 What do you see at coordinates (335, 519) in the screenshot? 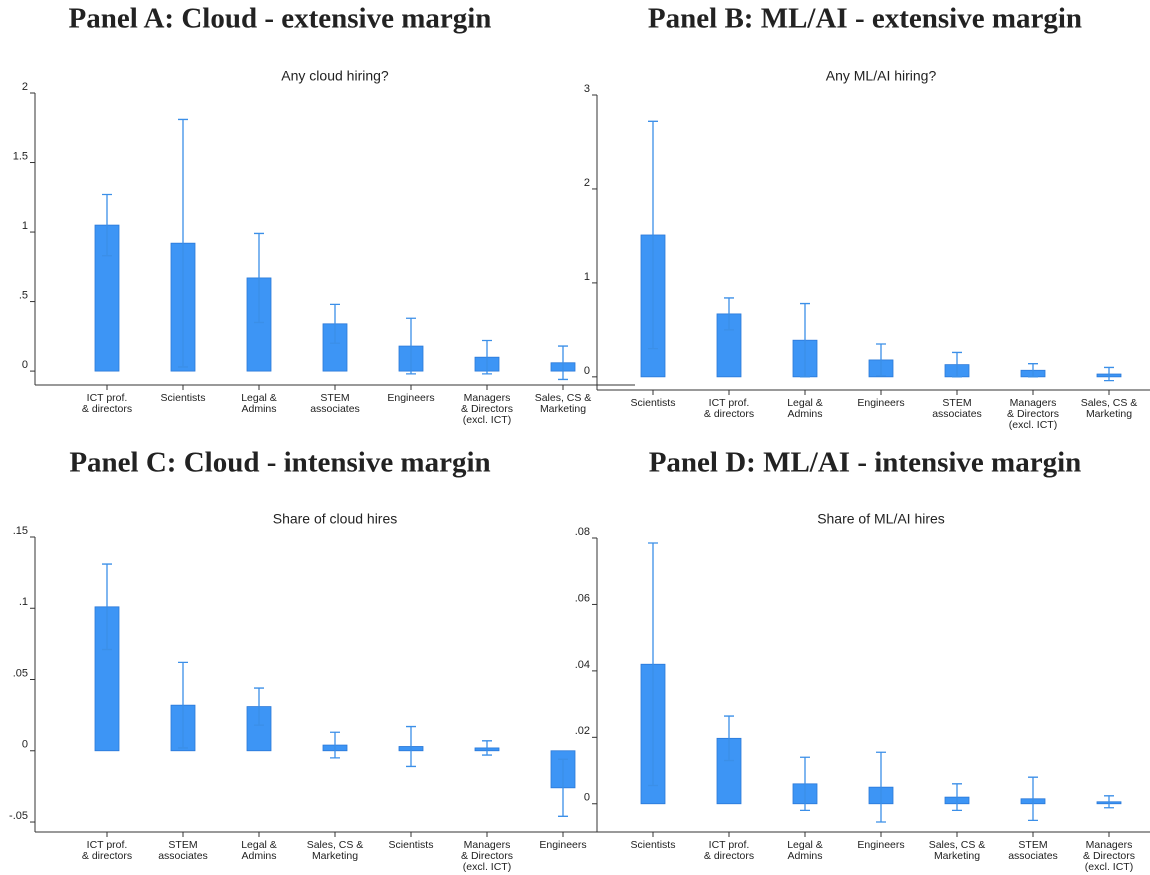
I see `chart-subtitle: Share of cloud hires` at bounding box center [335, 519].